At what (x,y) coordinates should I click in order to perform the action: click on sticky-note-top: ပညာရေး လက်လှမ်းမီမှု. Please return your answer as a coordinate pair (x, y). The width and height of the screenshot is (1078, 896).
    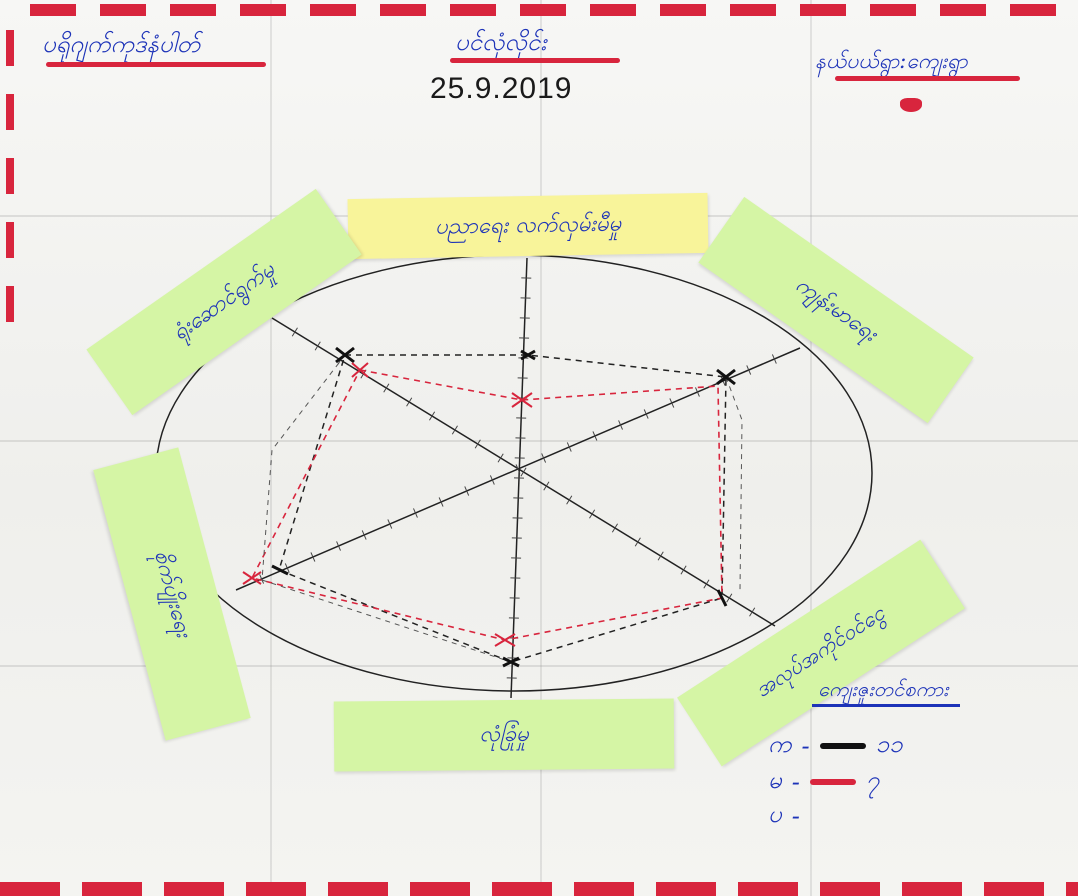
    Looking at the image, I should click on (528, 226).